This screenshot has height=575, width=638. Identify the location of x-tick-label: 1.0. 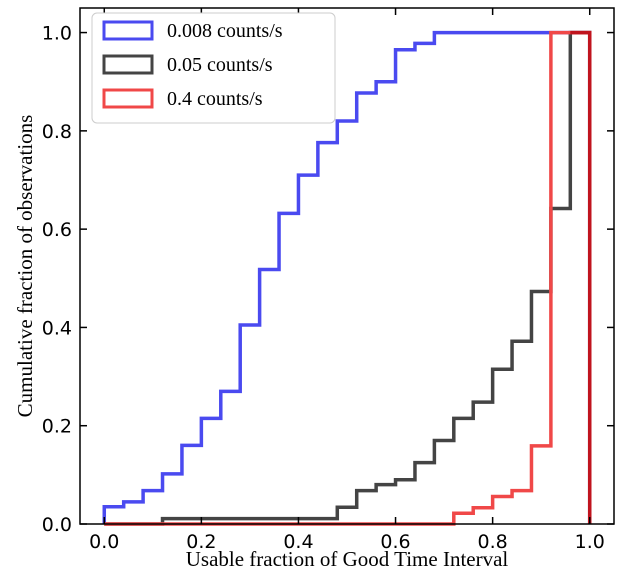
(590, 542).